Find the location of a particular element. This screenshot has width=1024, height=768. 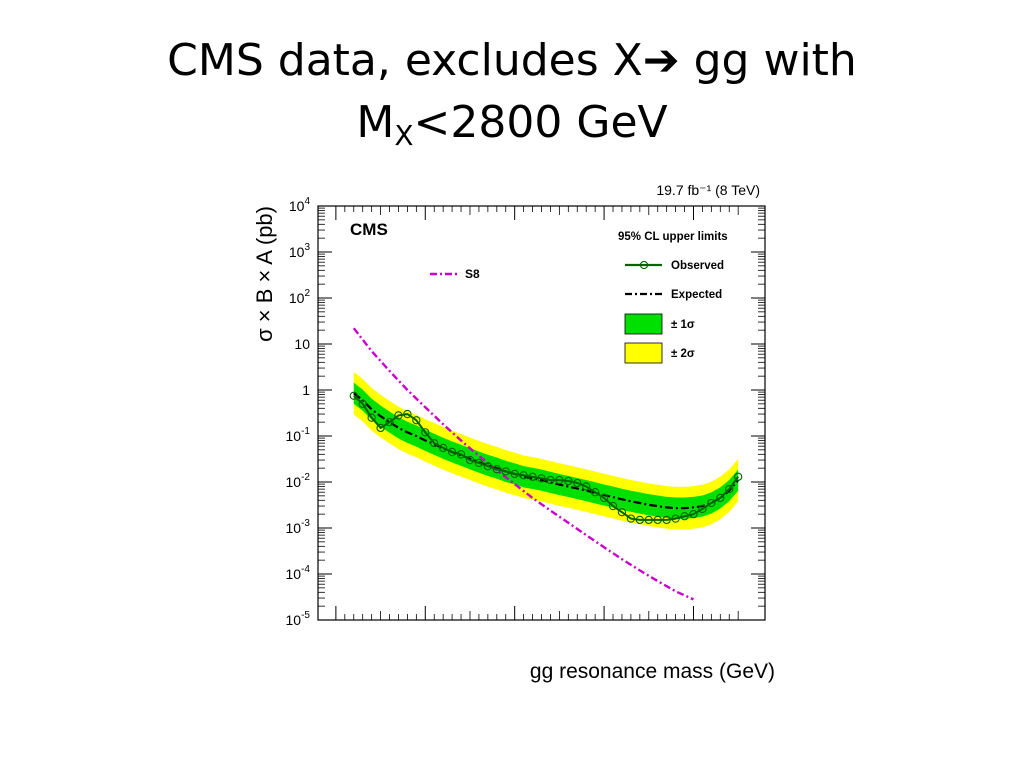

series-s8-line is located at coordinates (523, 464).